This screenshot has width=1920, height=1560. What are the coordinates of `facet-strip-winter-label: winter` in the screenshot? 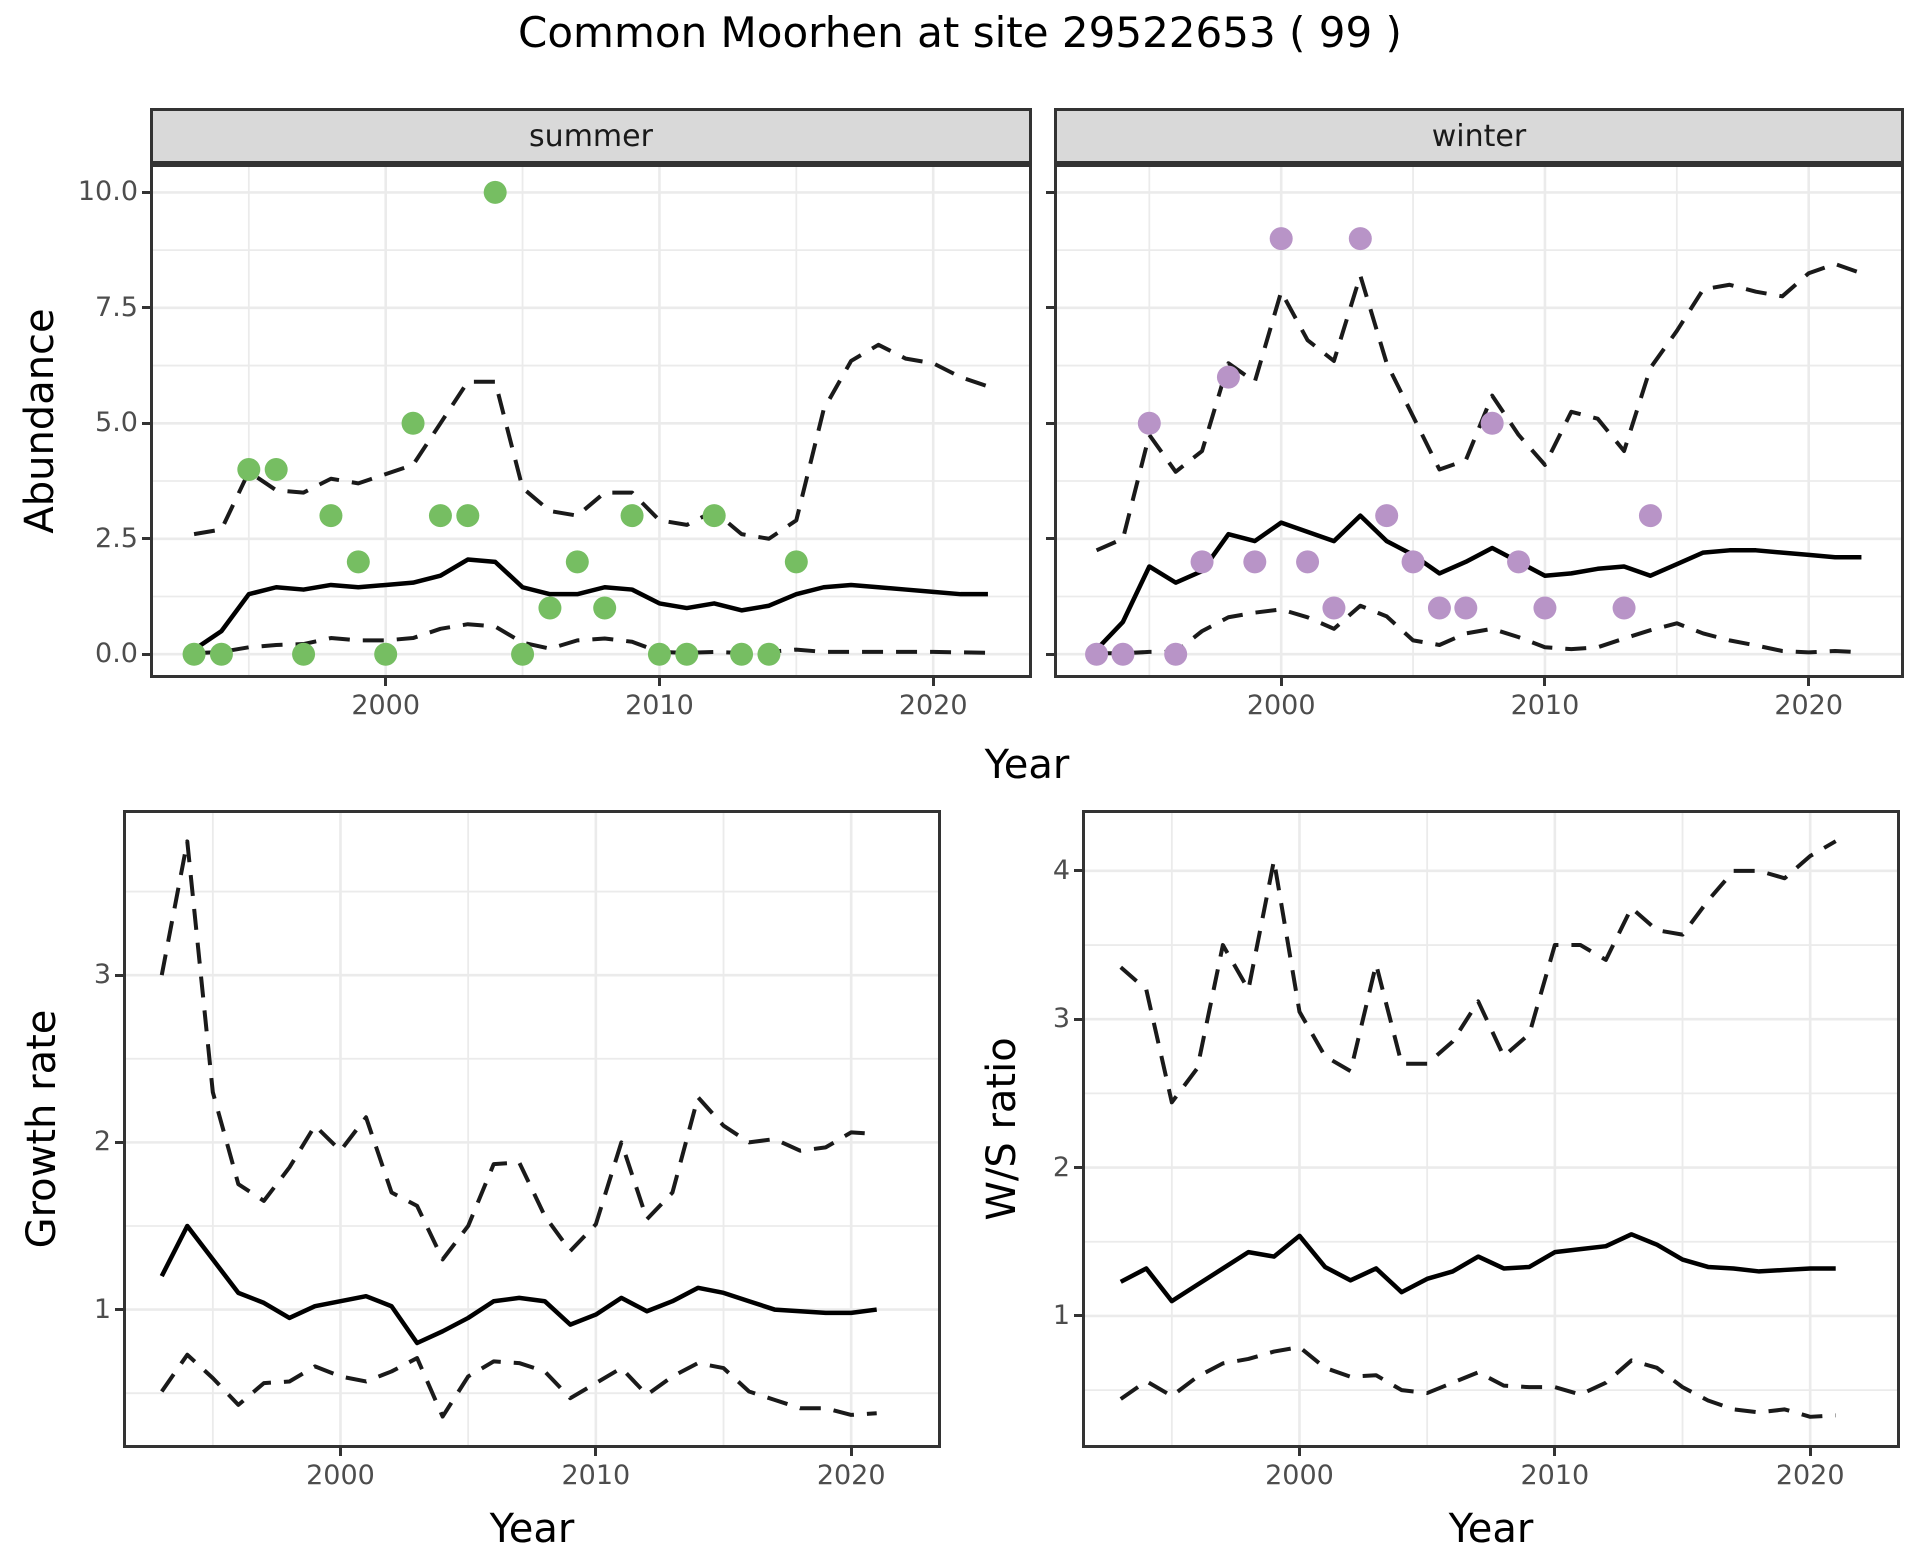 It's located at (1479, 136).